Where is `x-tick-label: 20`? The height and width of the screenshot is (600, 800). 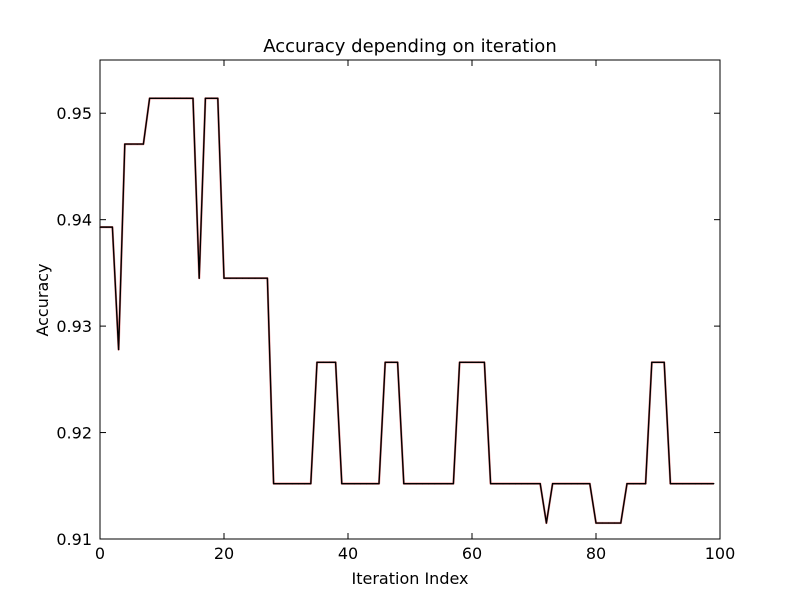 x-tick-label: 20 is located at coordinates (224, 553).